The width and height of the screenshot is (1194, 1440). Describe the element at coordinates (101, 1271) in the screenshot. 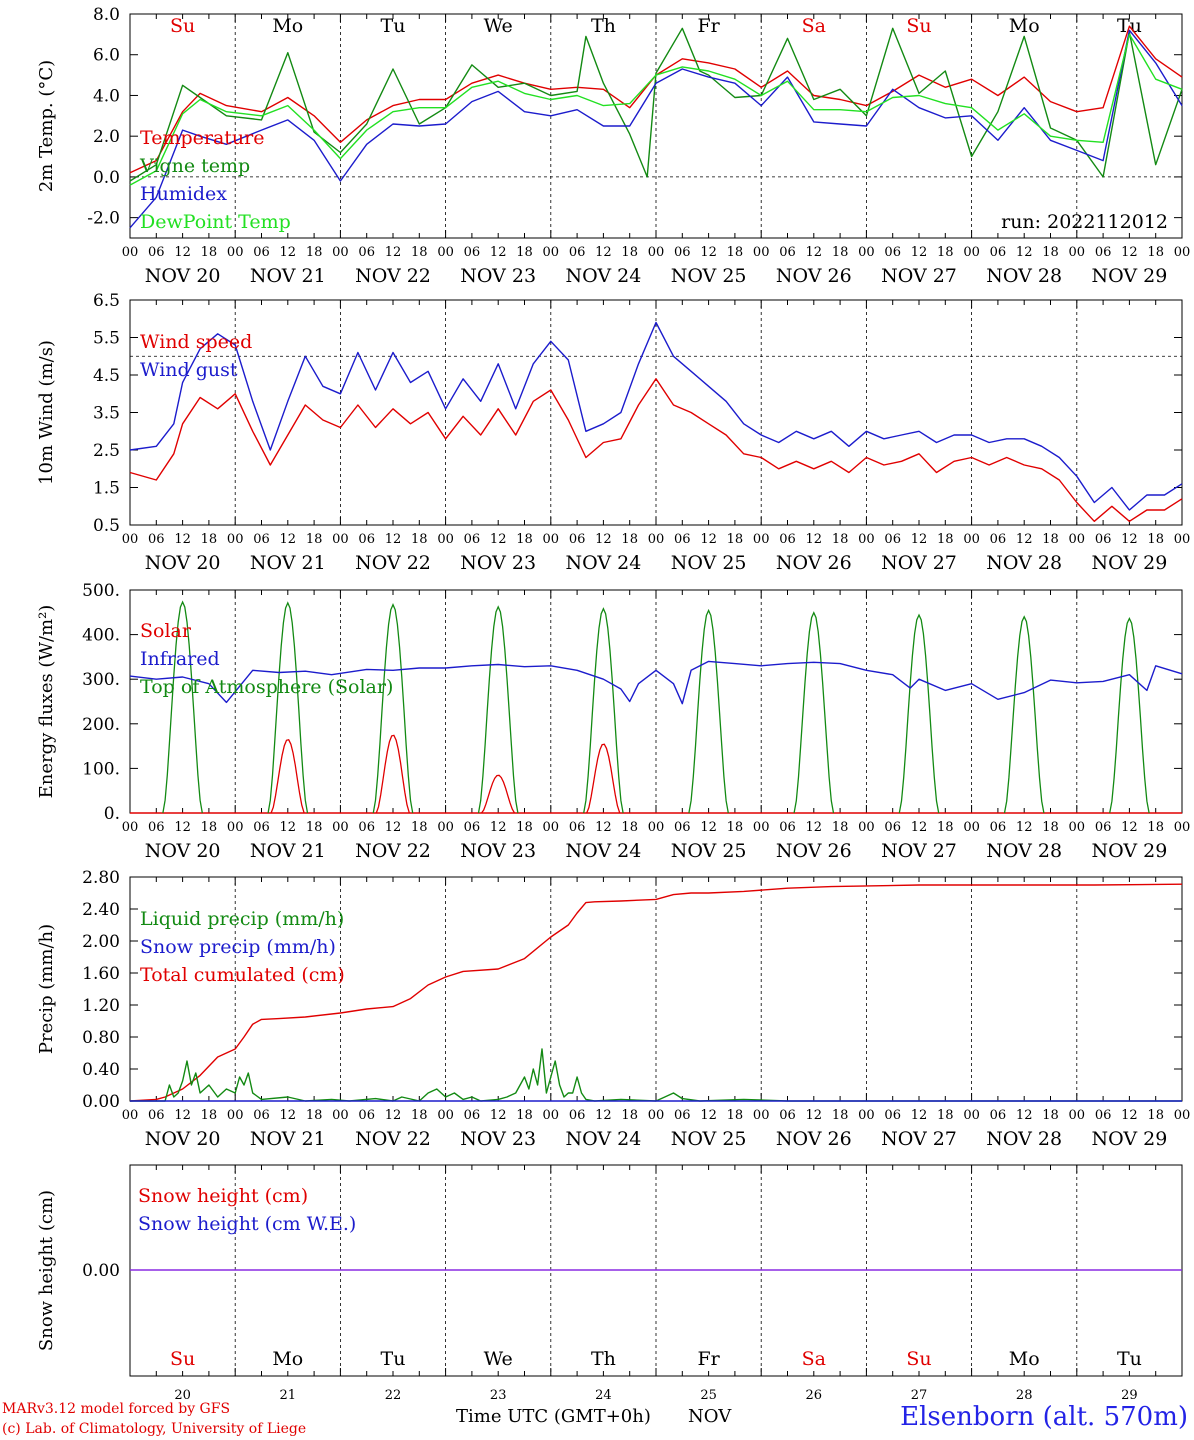

I see `y-tick-label: 0.00` at that location.